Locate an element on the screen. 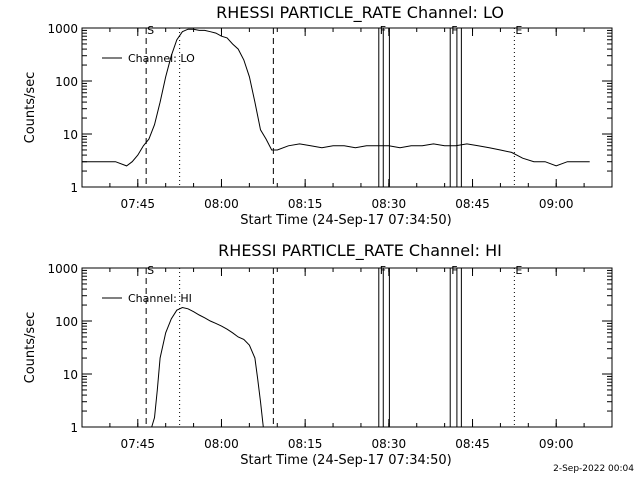 The image size is (640, 480). legend-label: Channel: LO is located at coordinates (161, 58).